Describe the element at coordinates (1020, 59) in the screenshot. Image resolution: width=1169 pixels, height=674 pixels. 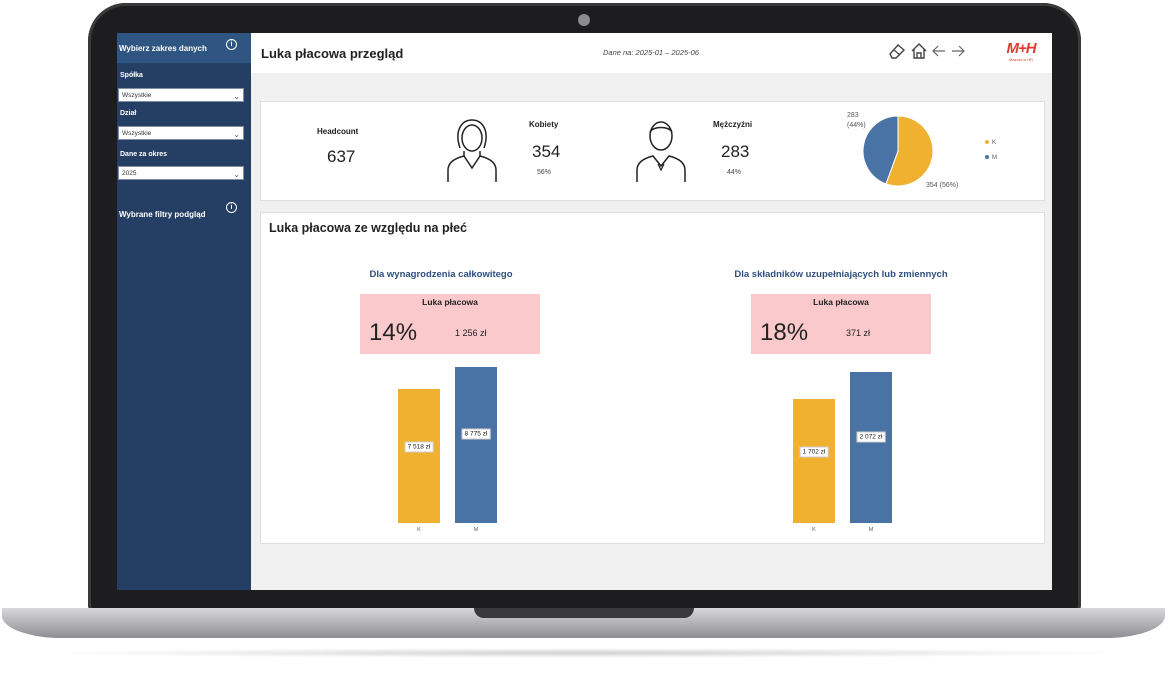
I see `logo-subtext: Mazars w HR` at that location.